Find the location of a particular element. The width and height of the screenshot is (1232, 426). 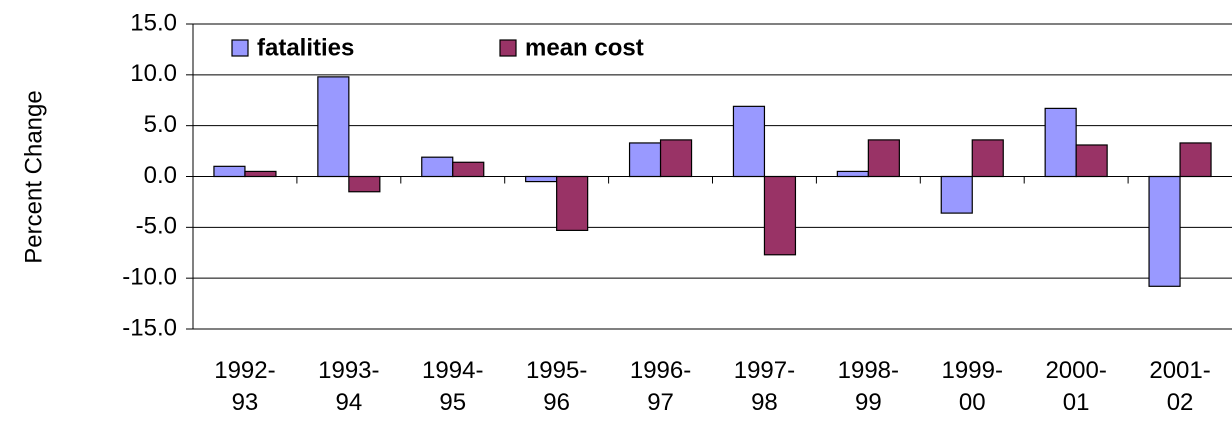

x-tick-label: 1998-99 is located at coordinates (868, 386).